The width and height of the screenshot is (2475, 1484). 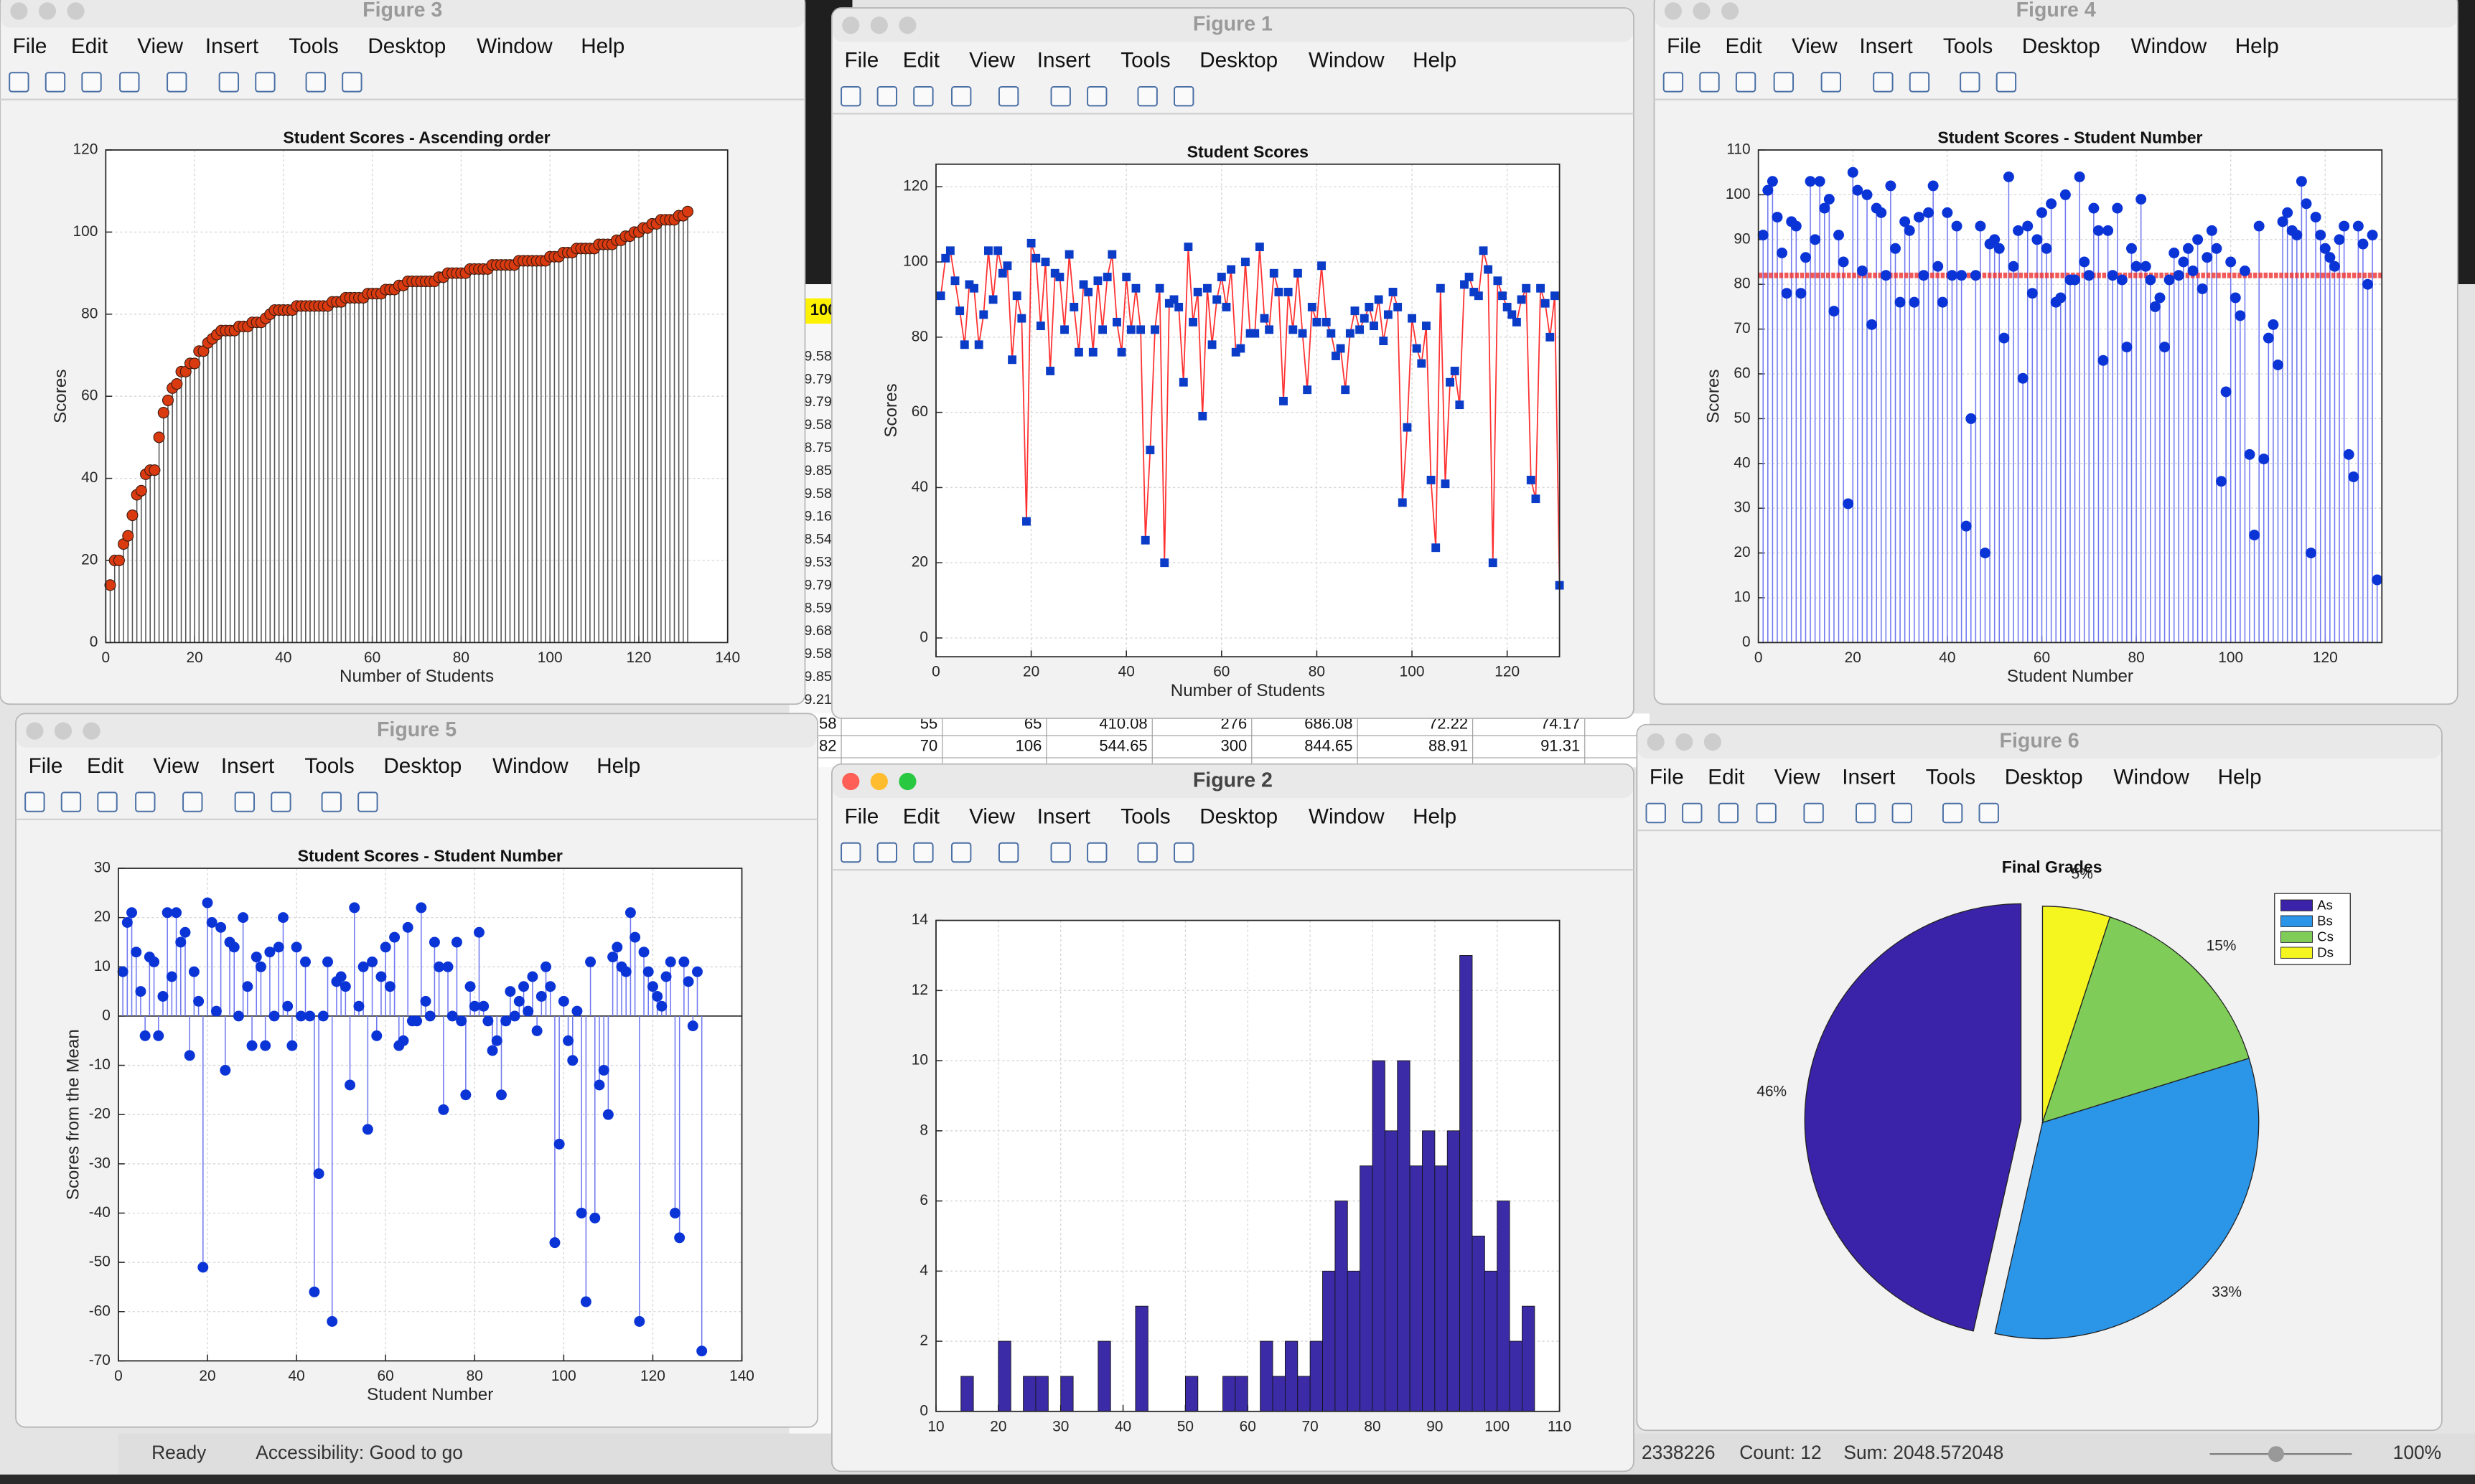 I want to click on zoom-thumb, so click(x=2276, y=1454).